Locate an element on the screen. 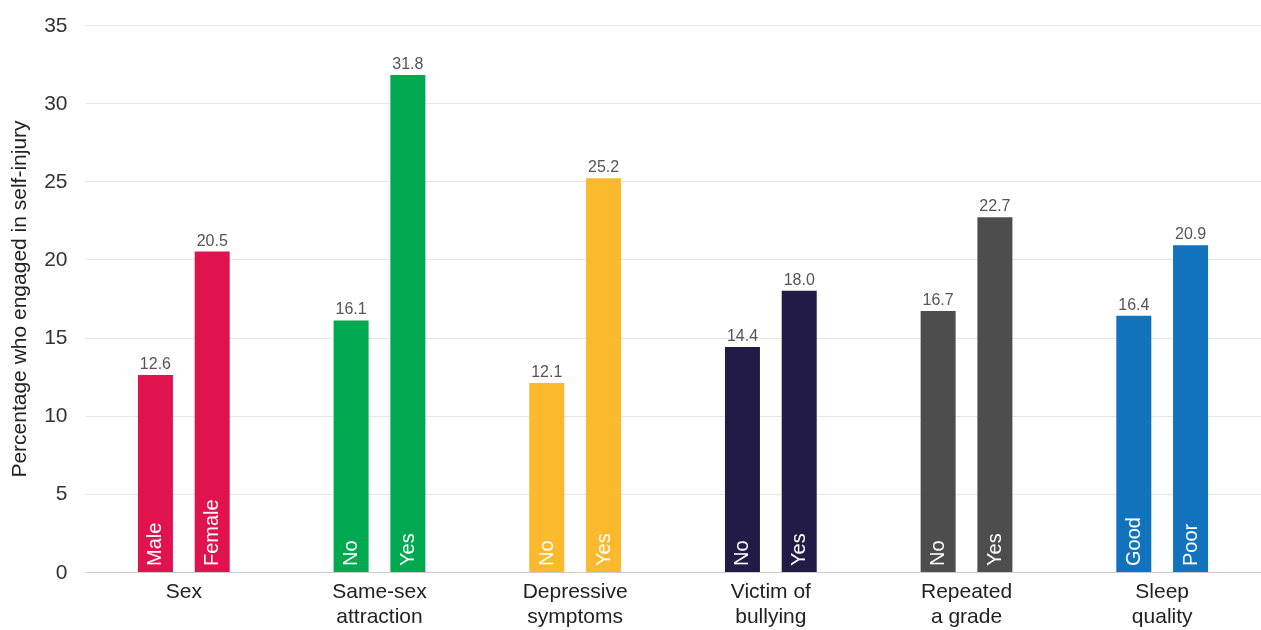 The width and height of the screenshot is (1261, 630). y-tick-label: 0 is located at coordinates (61, 571).